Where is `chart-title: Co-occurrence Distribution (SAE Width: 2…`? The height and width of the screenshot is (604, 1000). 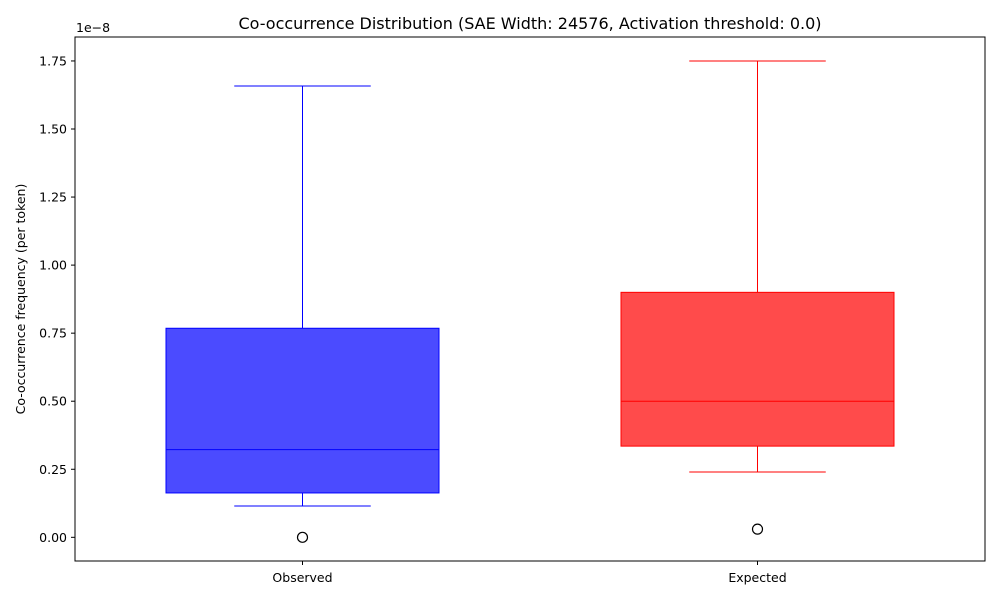
chart-title: Co-occurrence Distribution (SAE Width: 2… is located at coordinates (529, 23).